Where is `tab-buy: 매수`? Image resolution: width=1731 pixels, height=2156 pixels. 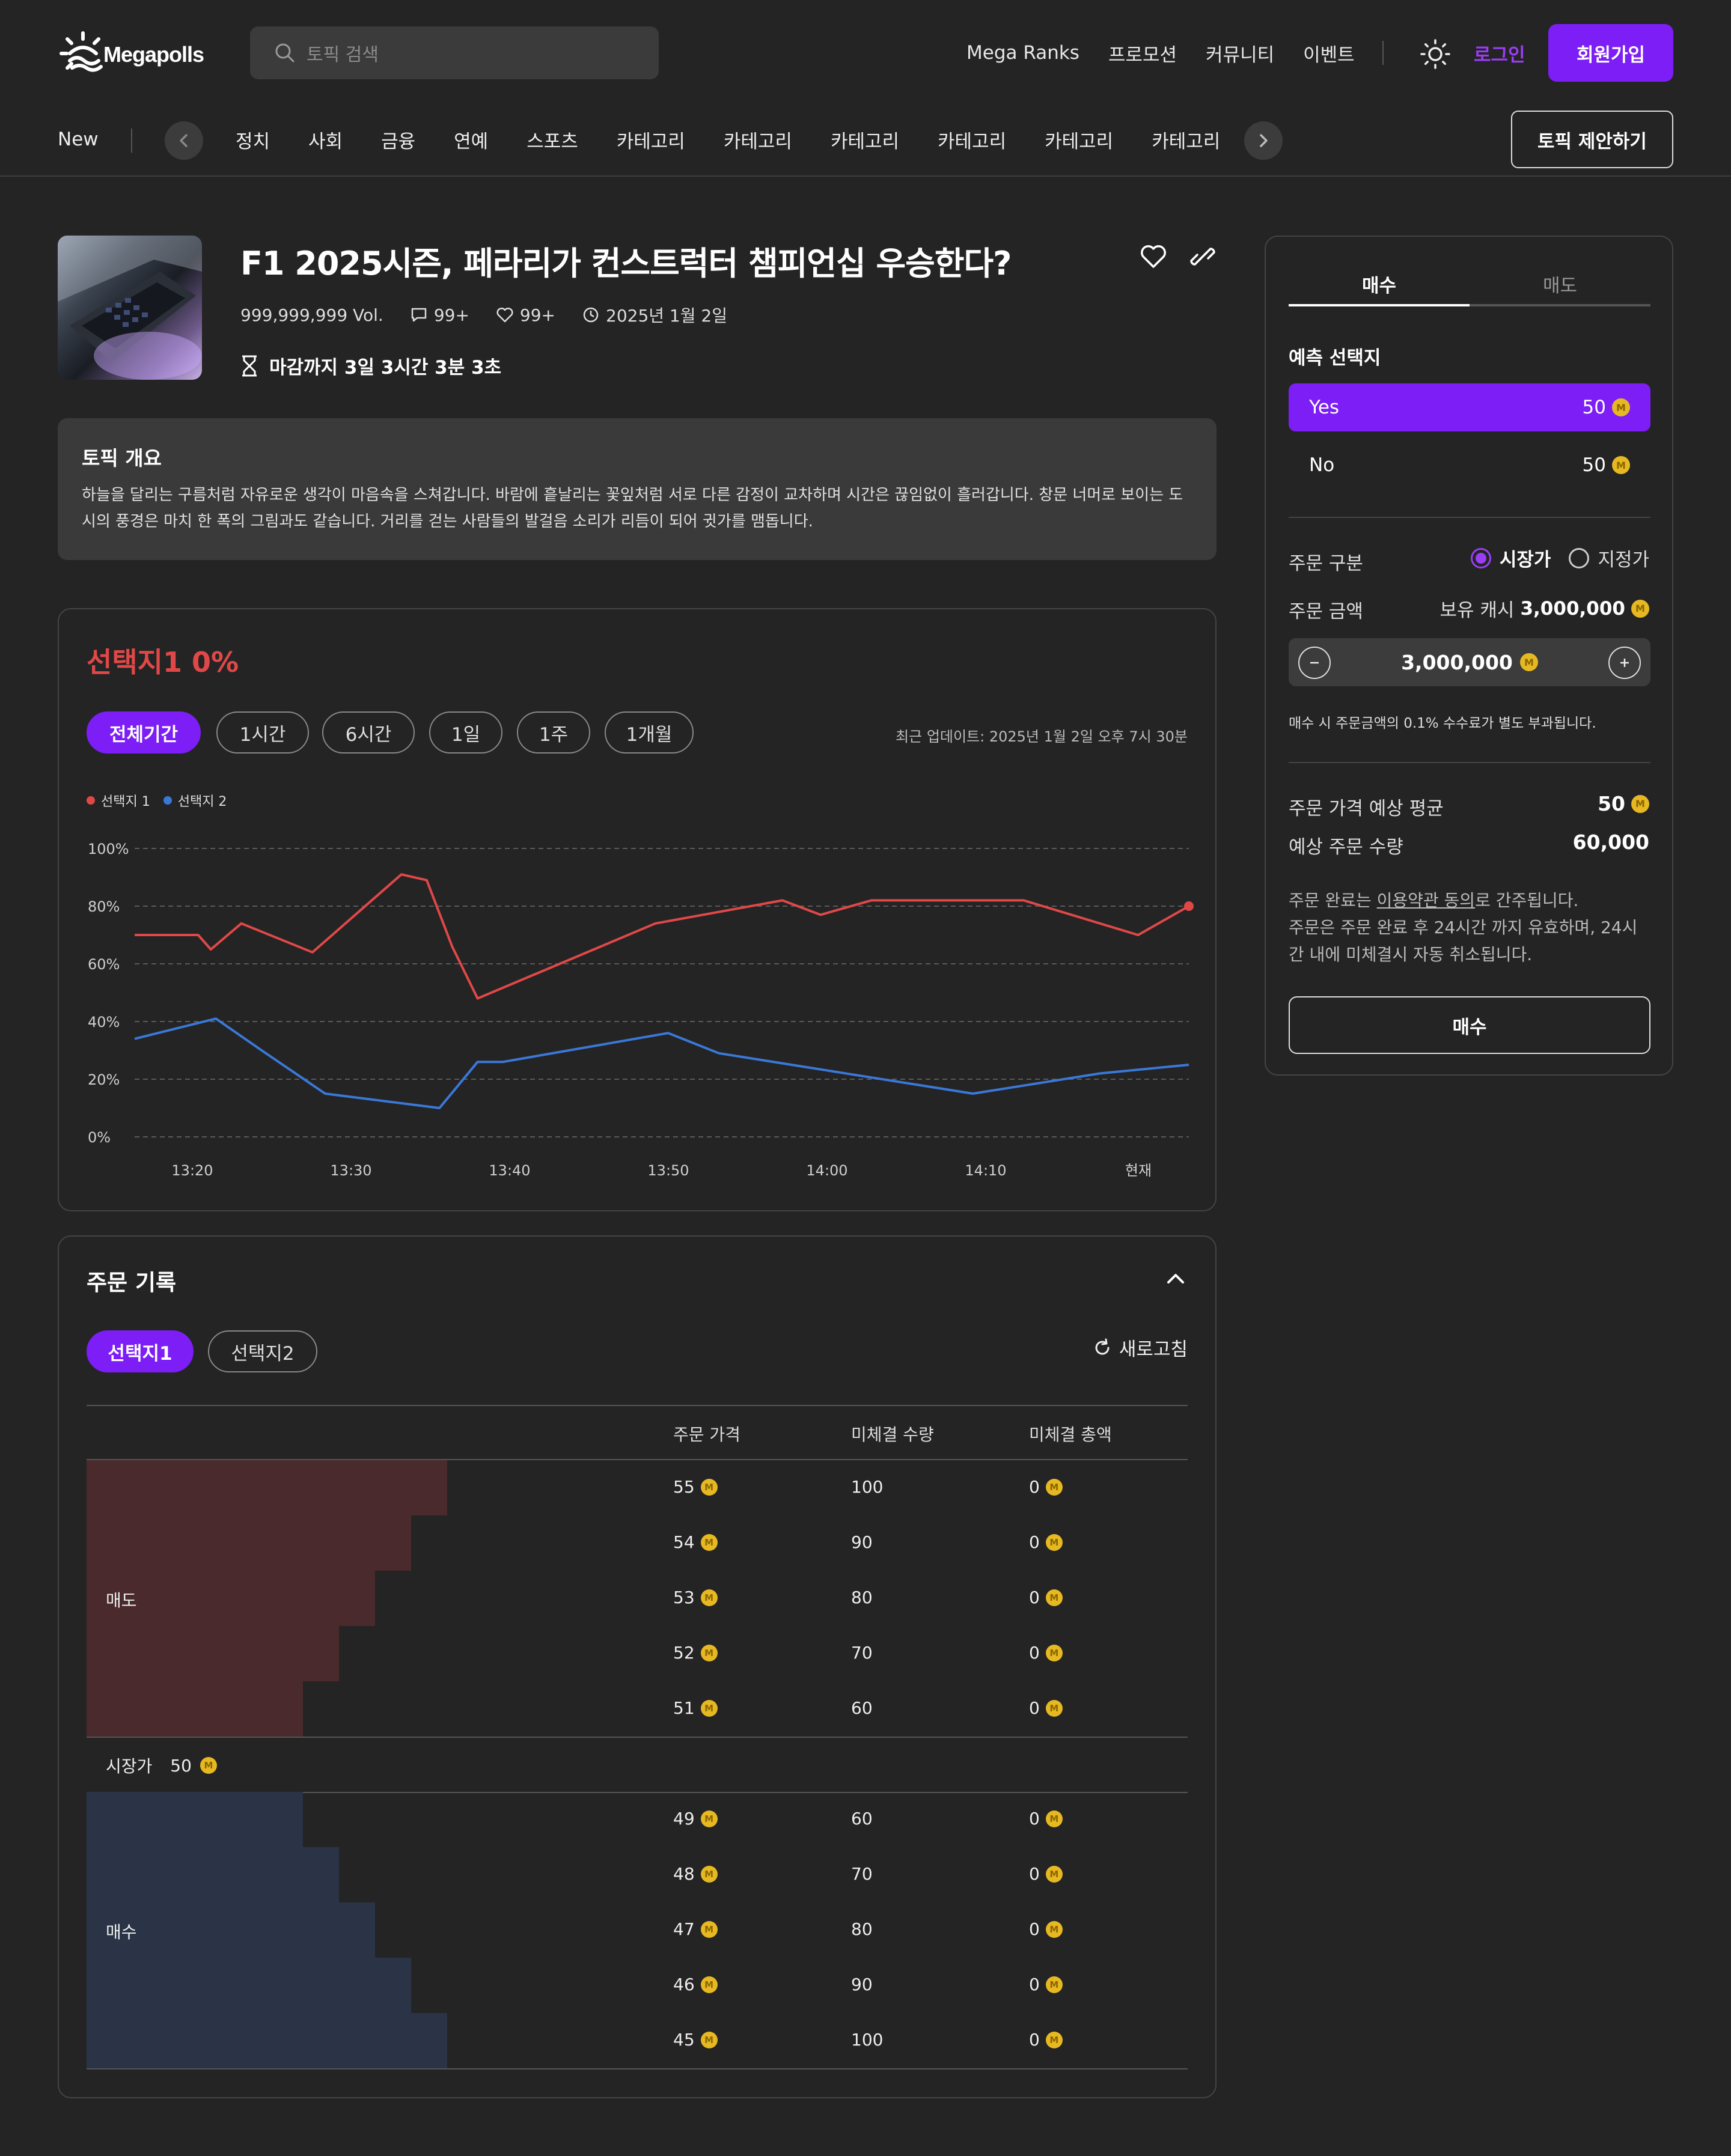
tab-buy: 매수 is located at coordinates (1379, 284).